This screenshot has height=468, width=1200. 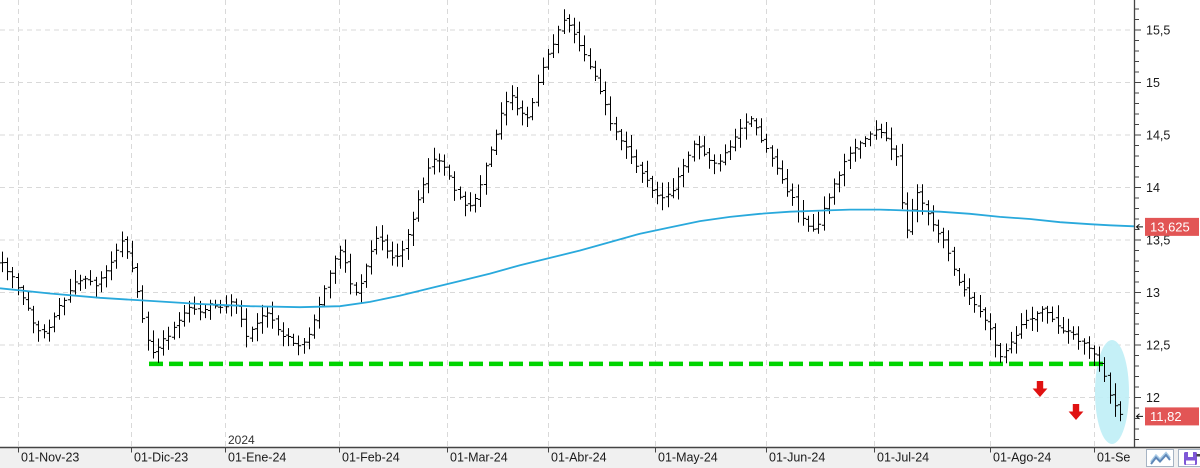 What do you see at coordinates (1190, 462) in the screenshot?
I see `save-icon-label` at bounding box center [1190, 462].